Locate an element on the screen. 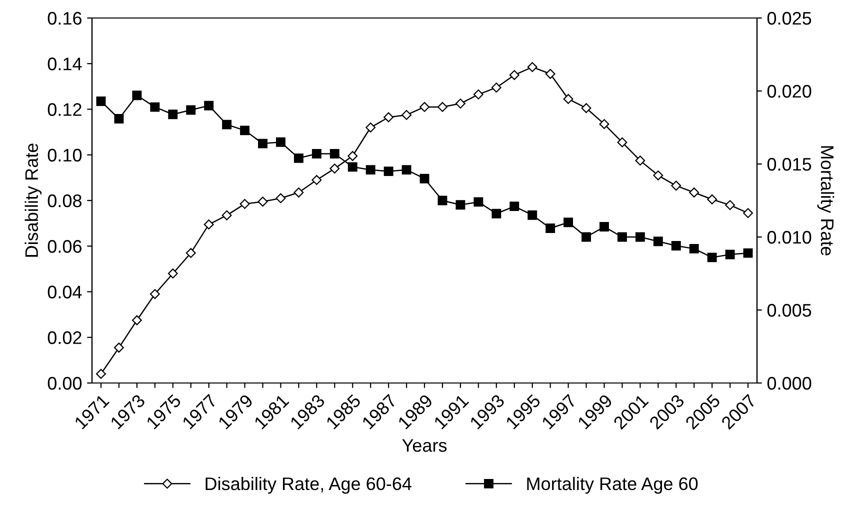  y2-tick-label: 0.020 is located at coordinates (789, 91).